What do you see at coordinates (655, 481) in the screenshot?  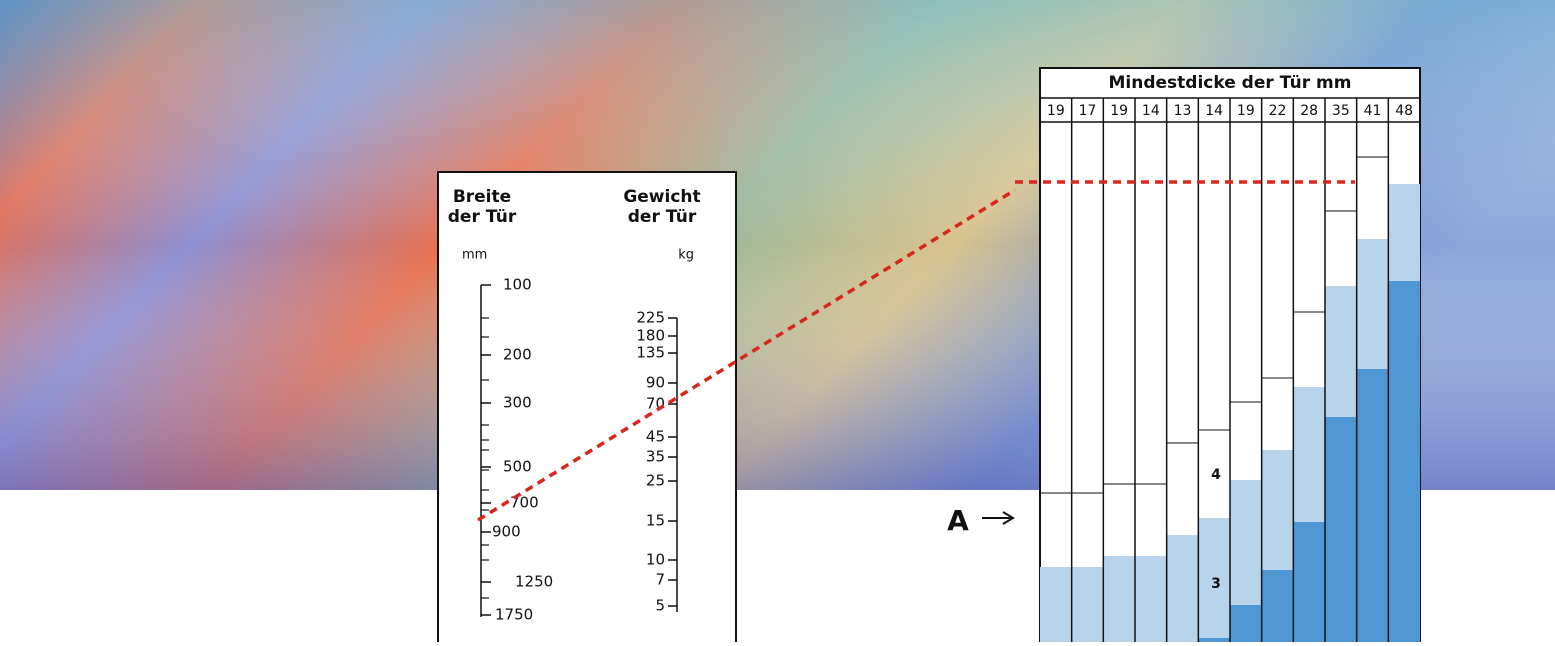 I see `weight-tick-label: 25` at bounding box center [655, 481].